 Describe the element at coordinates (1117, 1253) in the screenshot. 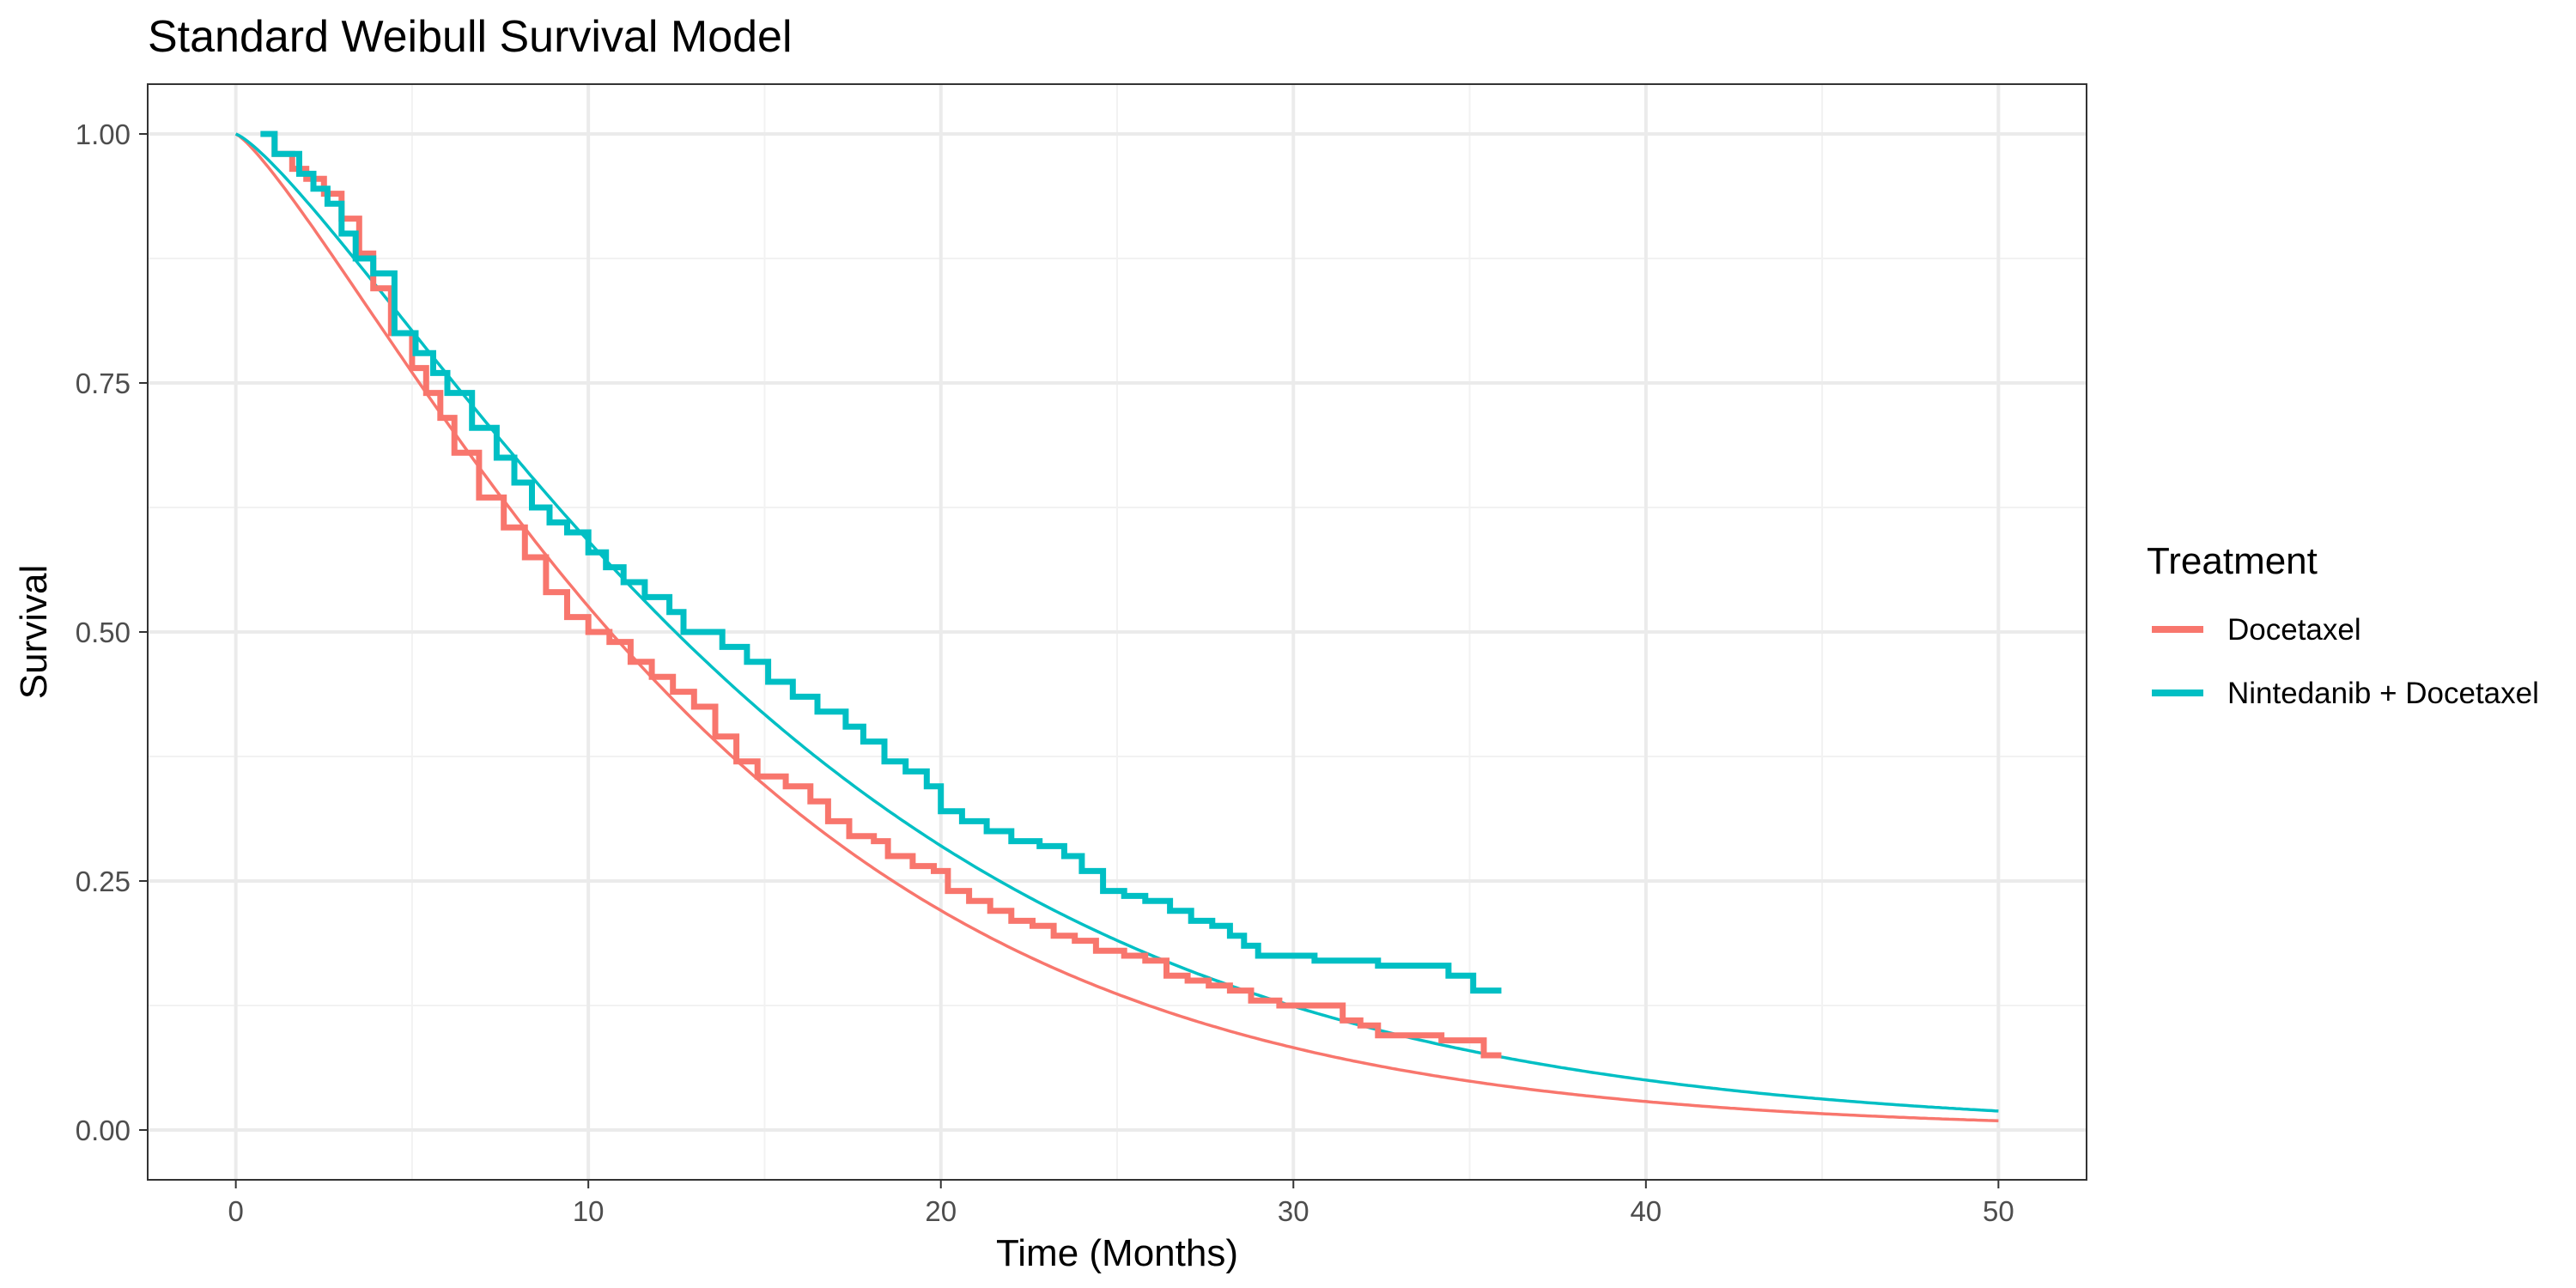

I see `x-axis-title: Time (Months)` at that location.